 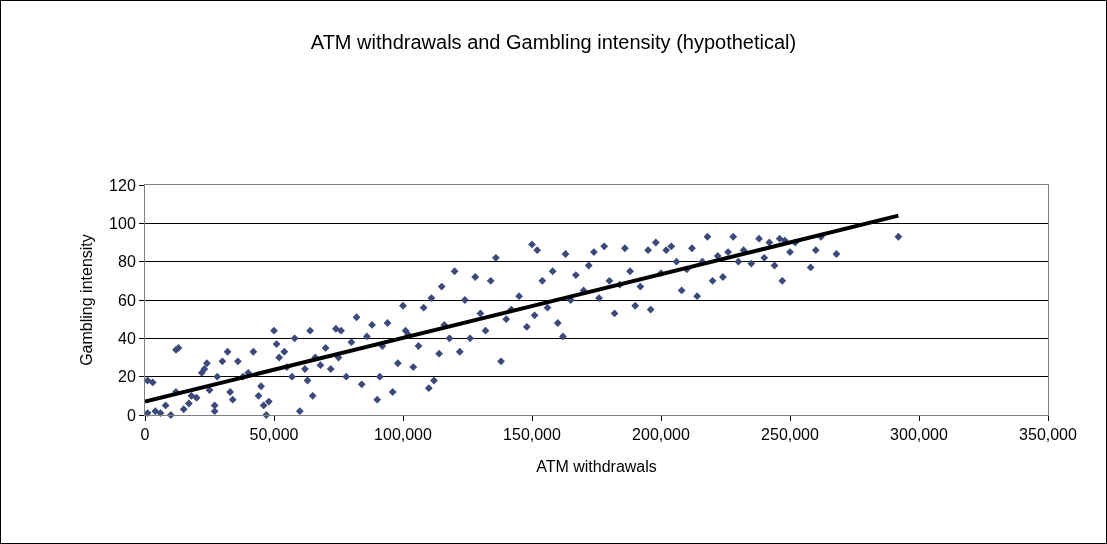 I want to click on y-tick-label: 60, so click(x=127, y=300).